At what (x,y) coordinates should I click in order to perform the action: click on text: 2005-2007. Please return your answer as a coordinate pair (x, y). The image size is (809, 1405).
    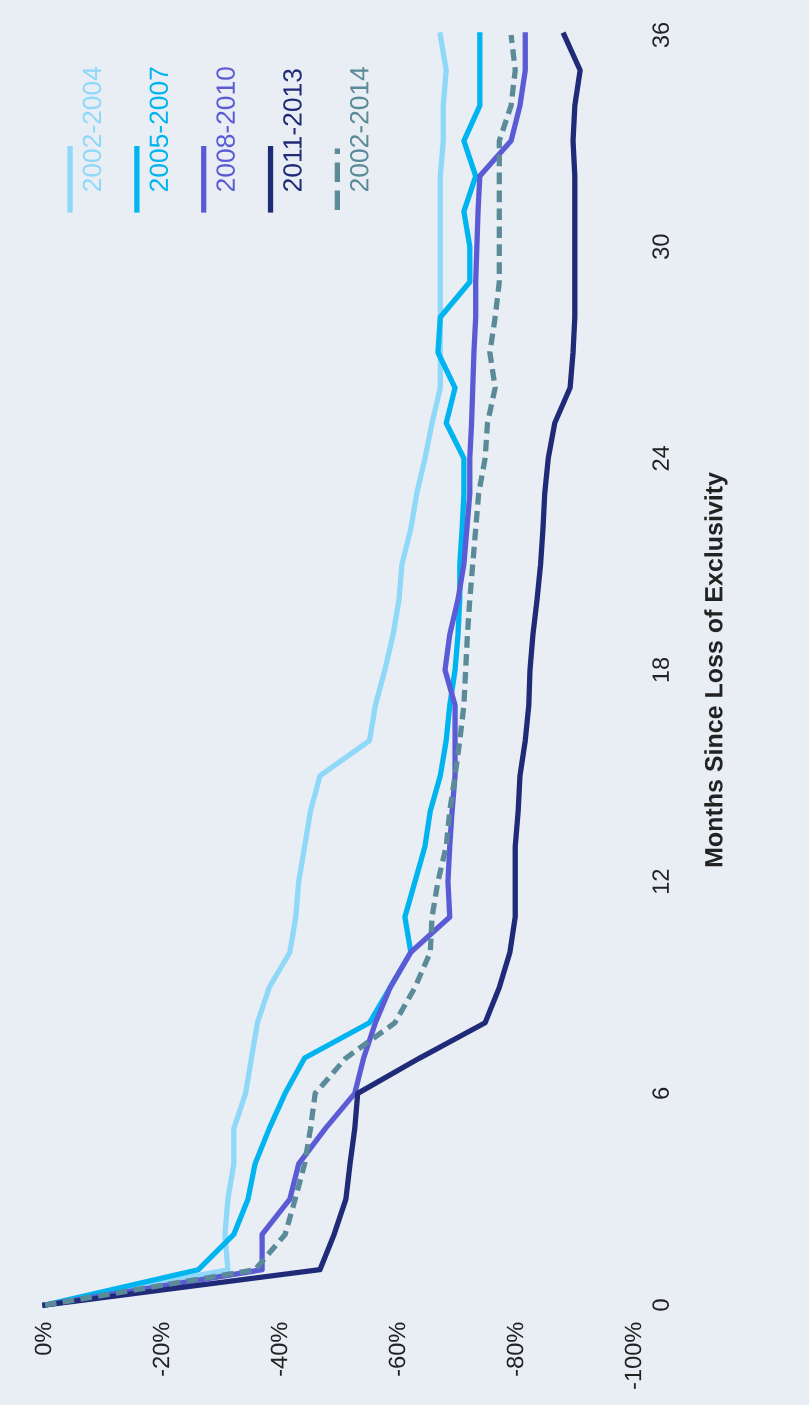
    Looking at the image, I should click on (159, 129).